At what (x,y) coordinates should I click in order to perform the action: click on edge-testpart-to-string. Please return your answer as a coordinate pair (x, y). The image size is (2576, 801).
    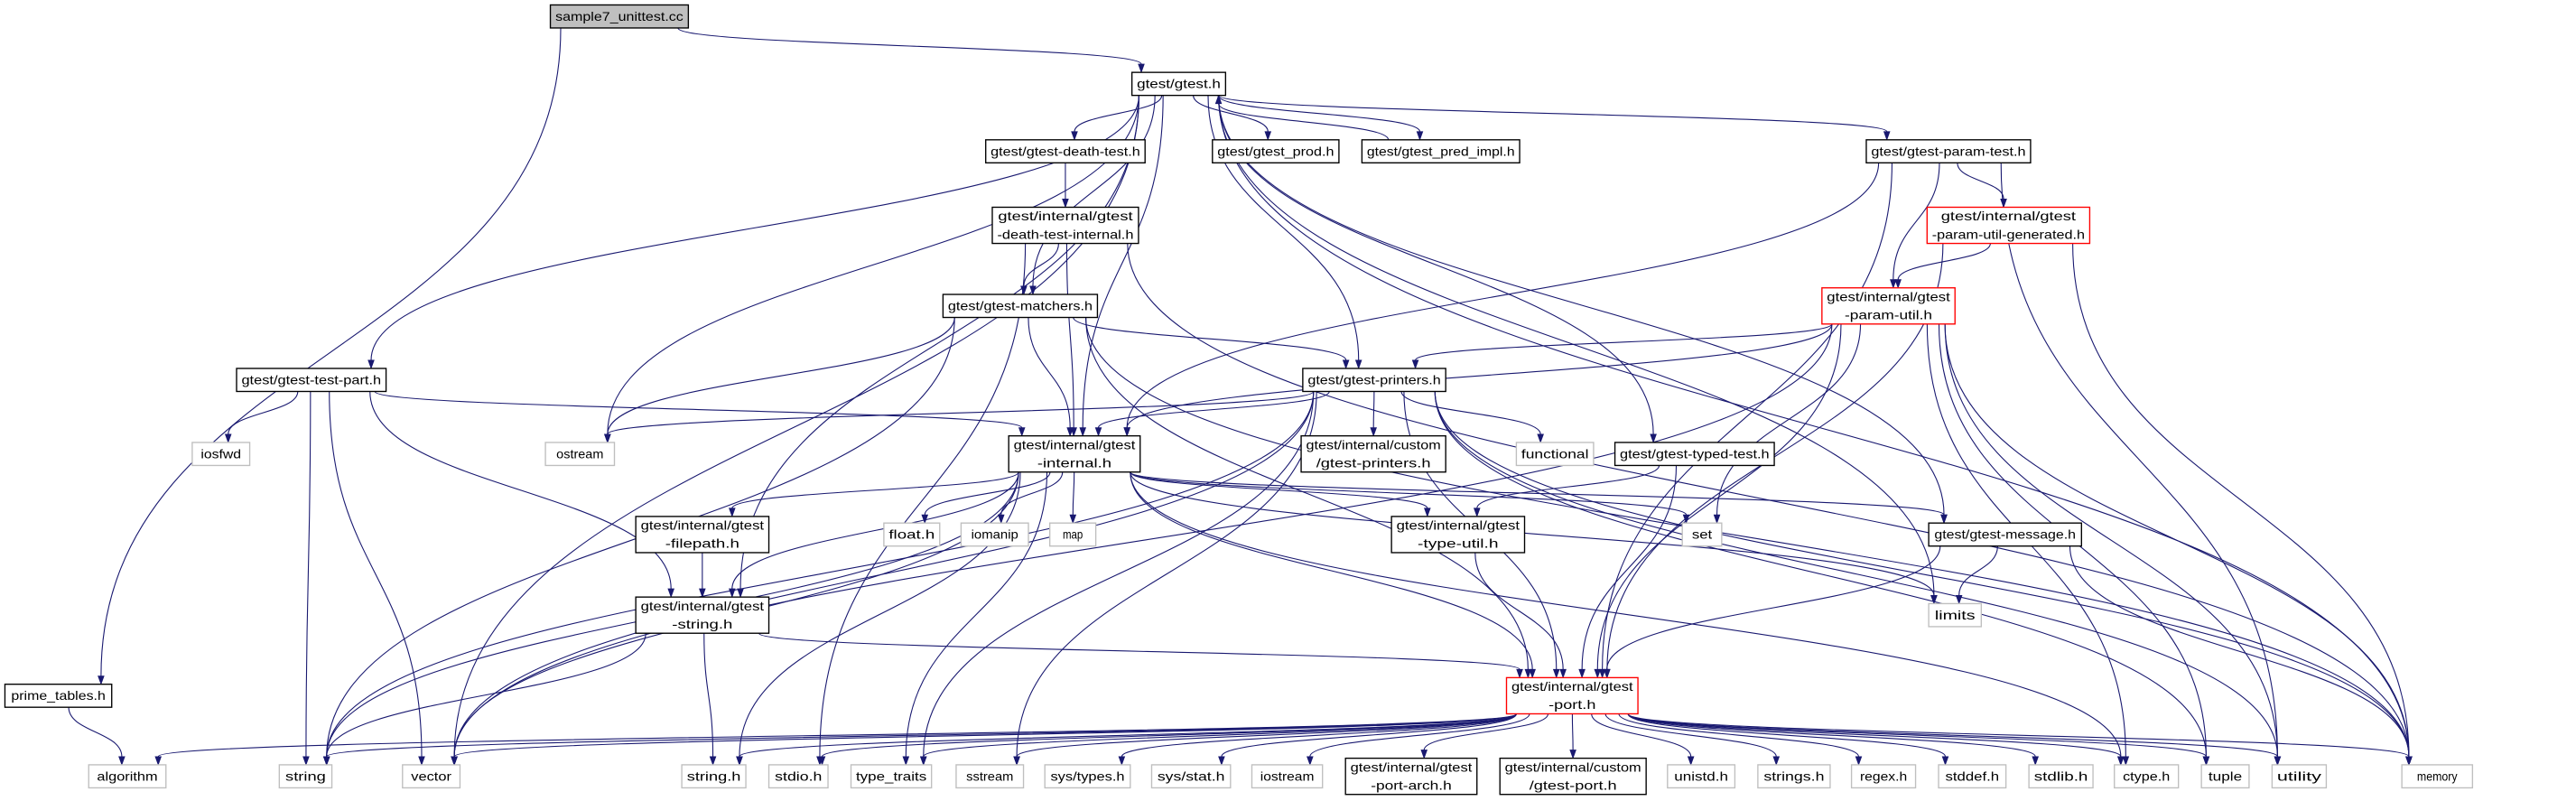
    Looking at the image, I should click on (308, 574).